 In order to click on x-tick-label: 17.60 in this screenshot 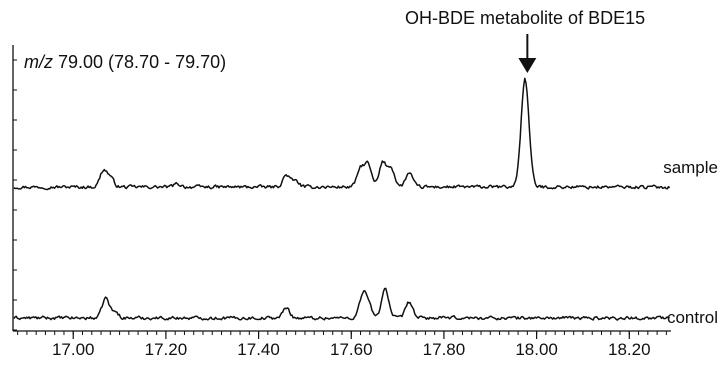, I will do `click(351, 349)`.